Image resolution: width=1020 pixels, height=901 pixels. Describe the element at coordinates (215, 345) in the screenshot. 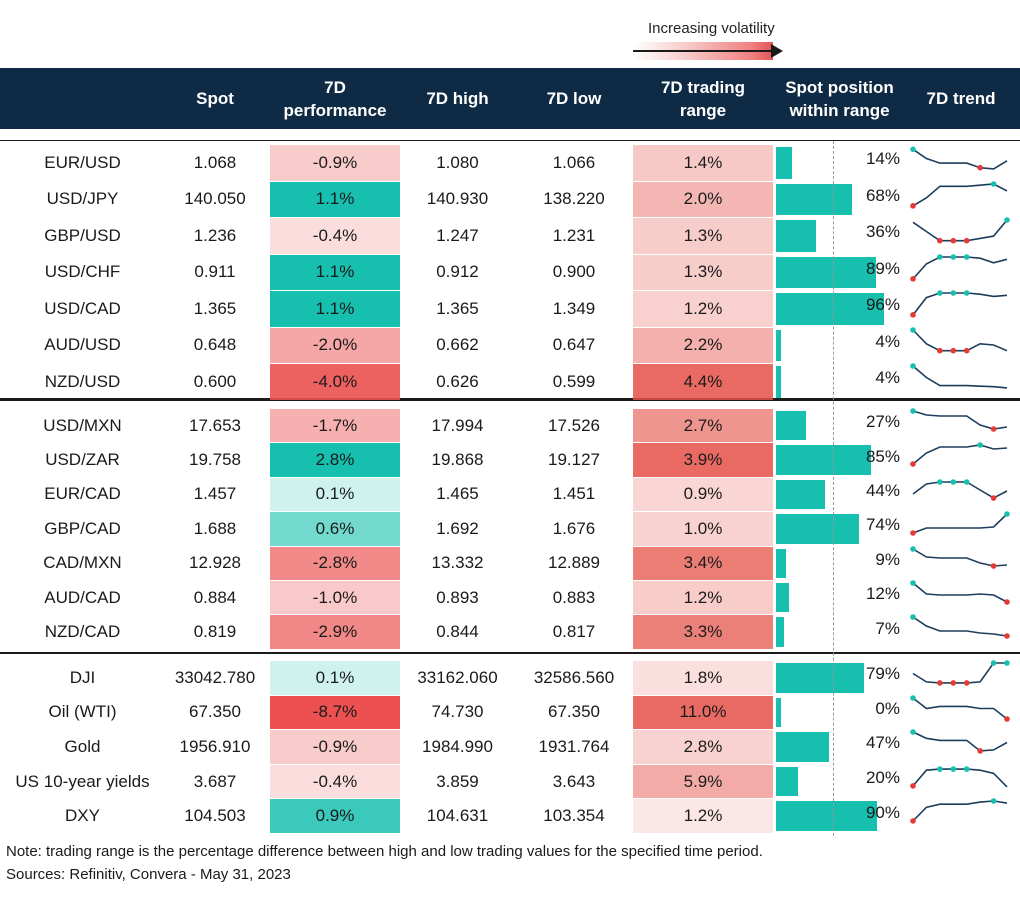

I see `spot-value: 0.648` at that location.